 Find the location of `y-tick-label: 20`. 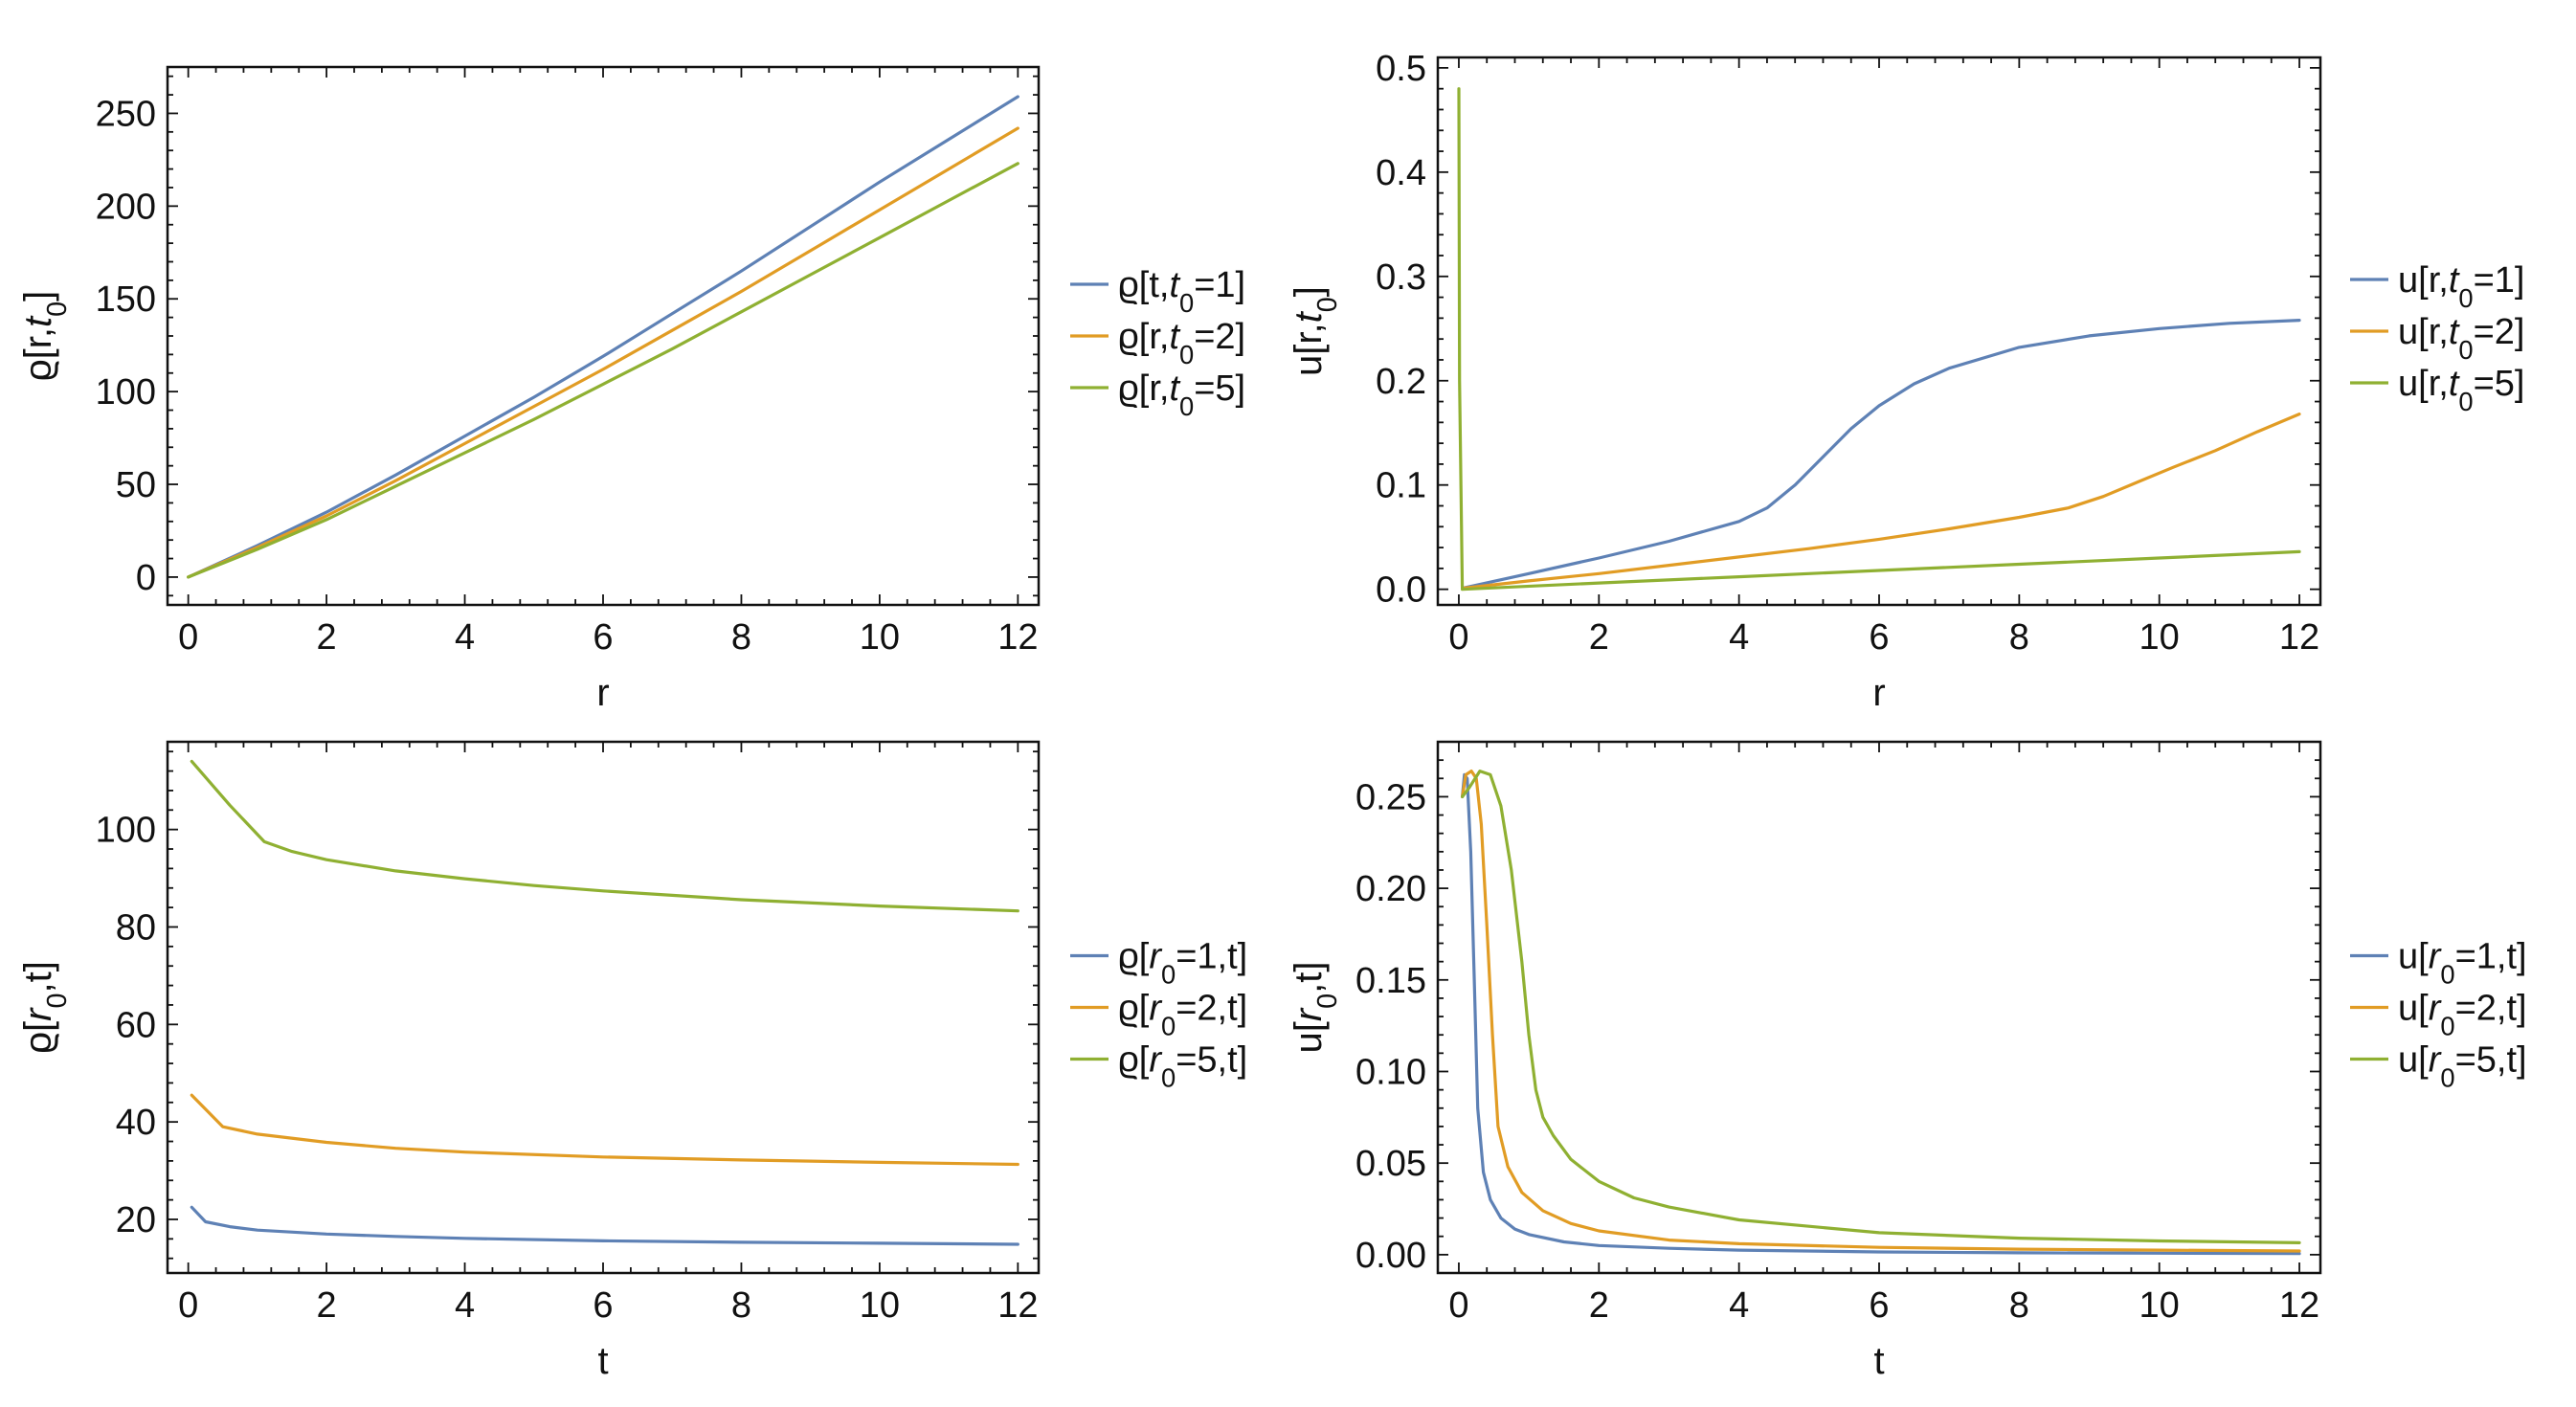

y-tick-label: 20 is located at coordinates (136, 1220).